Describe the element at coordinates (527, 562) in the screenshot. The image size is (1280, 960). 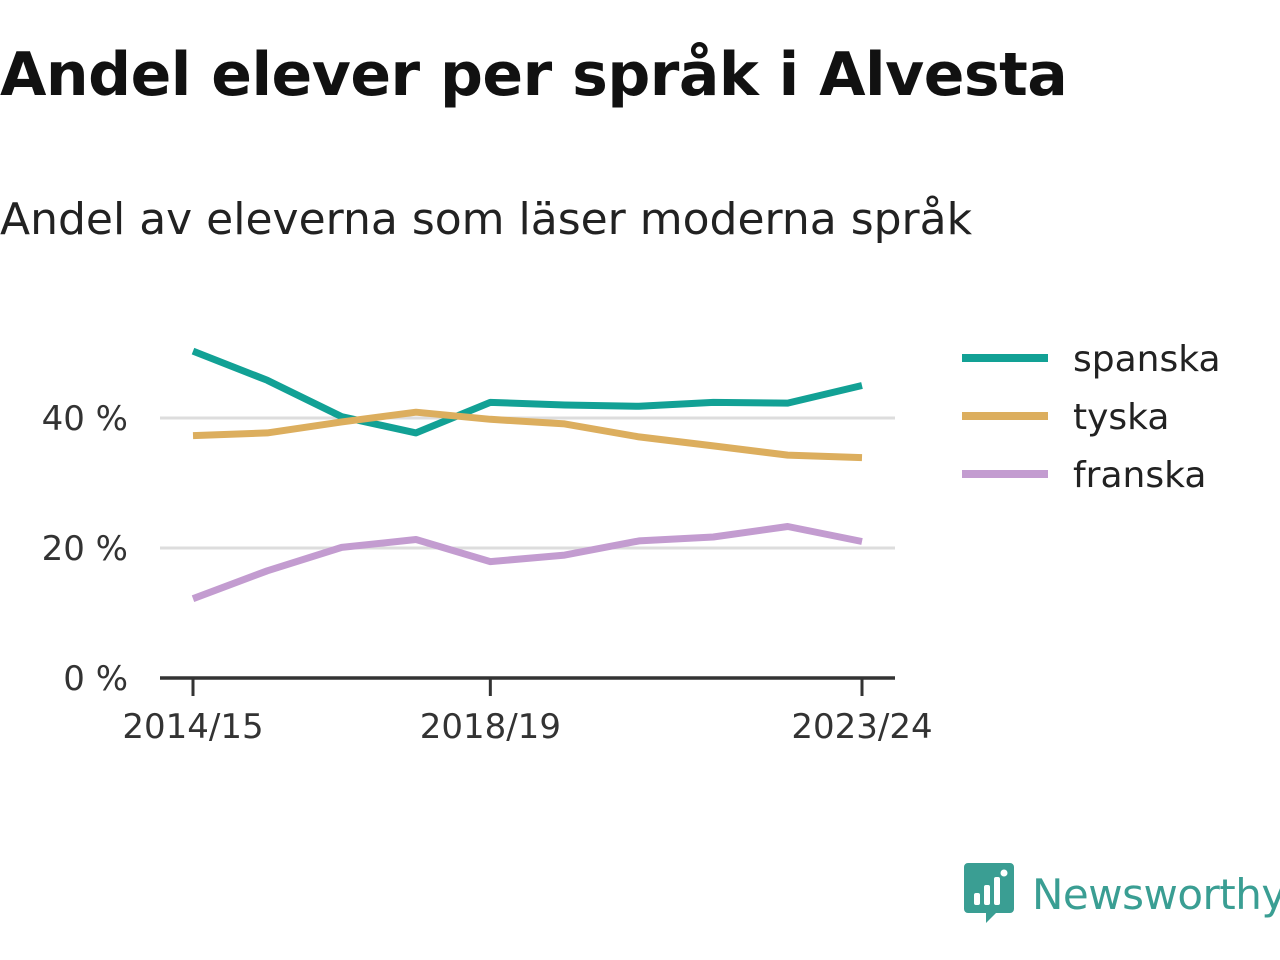
I see `series-line-franska` at that location.